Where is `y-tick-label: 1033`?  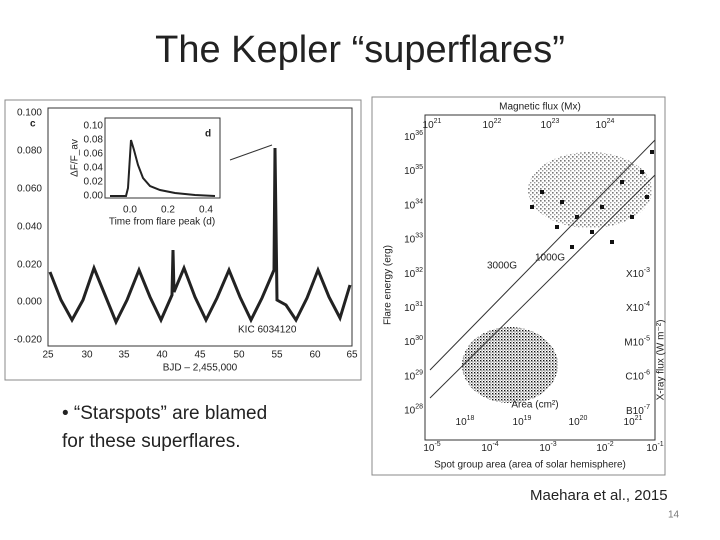
y-tick-label: 1033 is located at coordinates (413, 239).